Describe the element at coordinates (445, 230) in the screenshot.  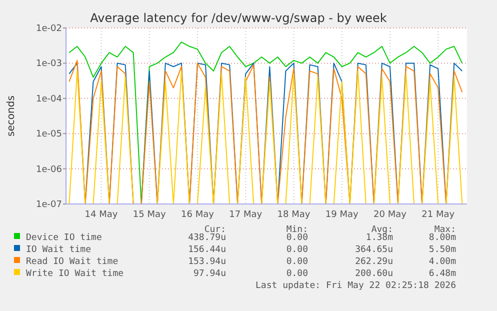
I see `text: Max:` at that location.